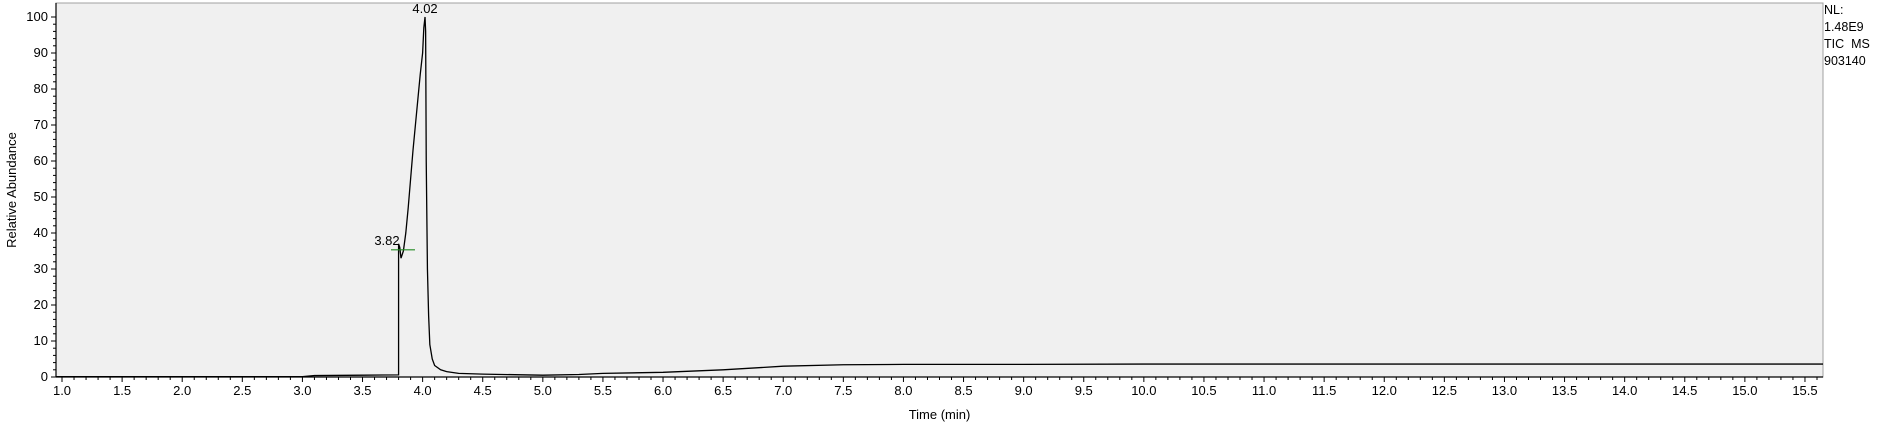  What do you see at coordinates (723, 390) in the screenshot?
I see `x-tick-label: 6.5` at bounding box center [723, 390].